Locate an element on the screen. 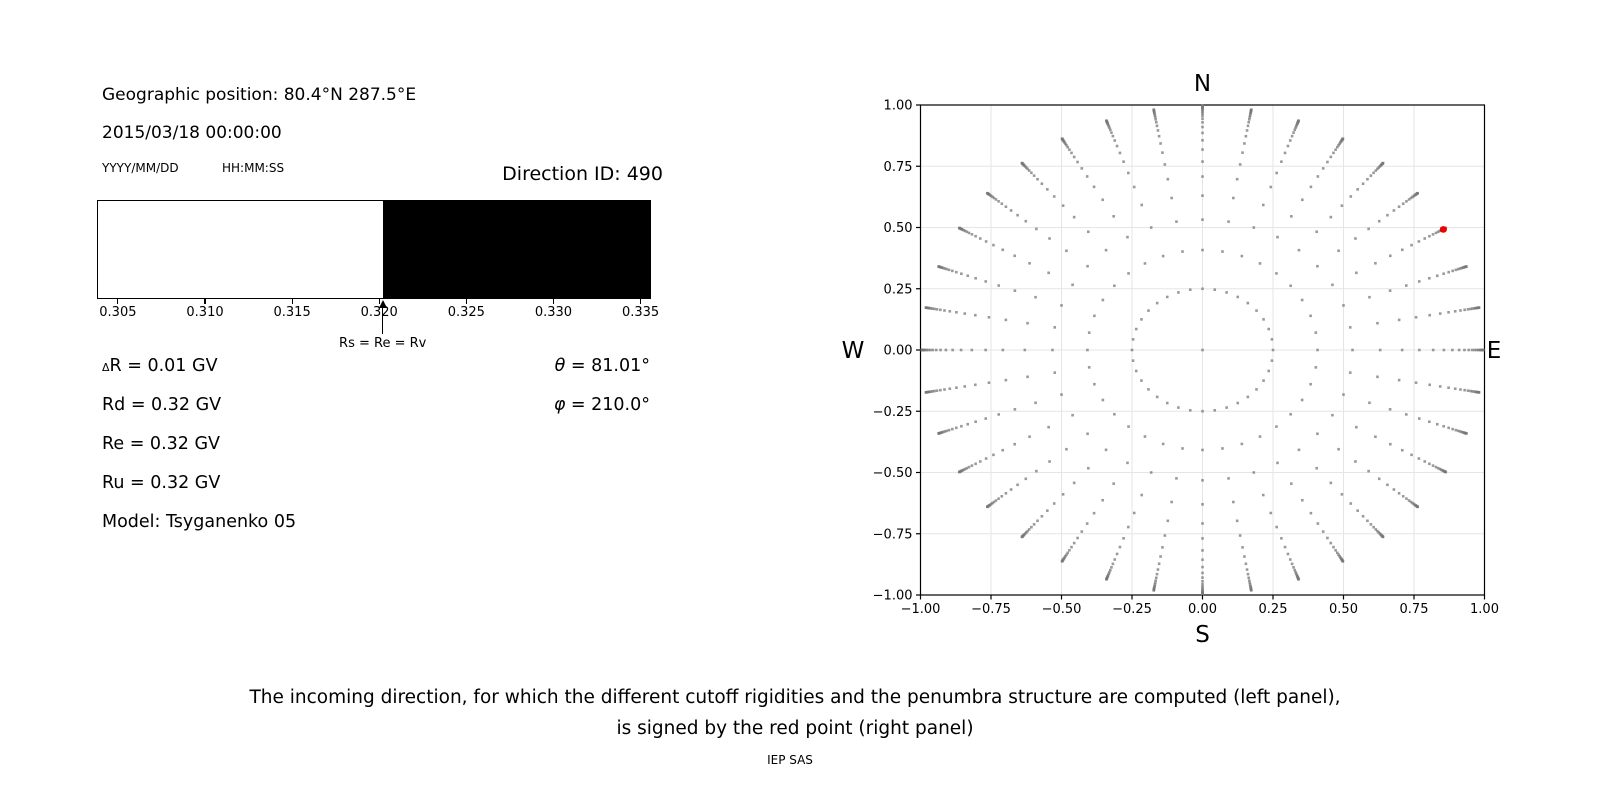 The image size is (1600, 800). compass-west-label: W is located at coordinates (853, 351).